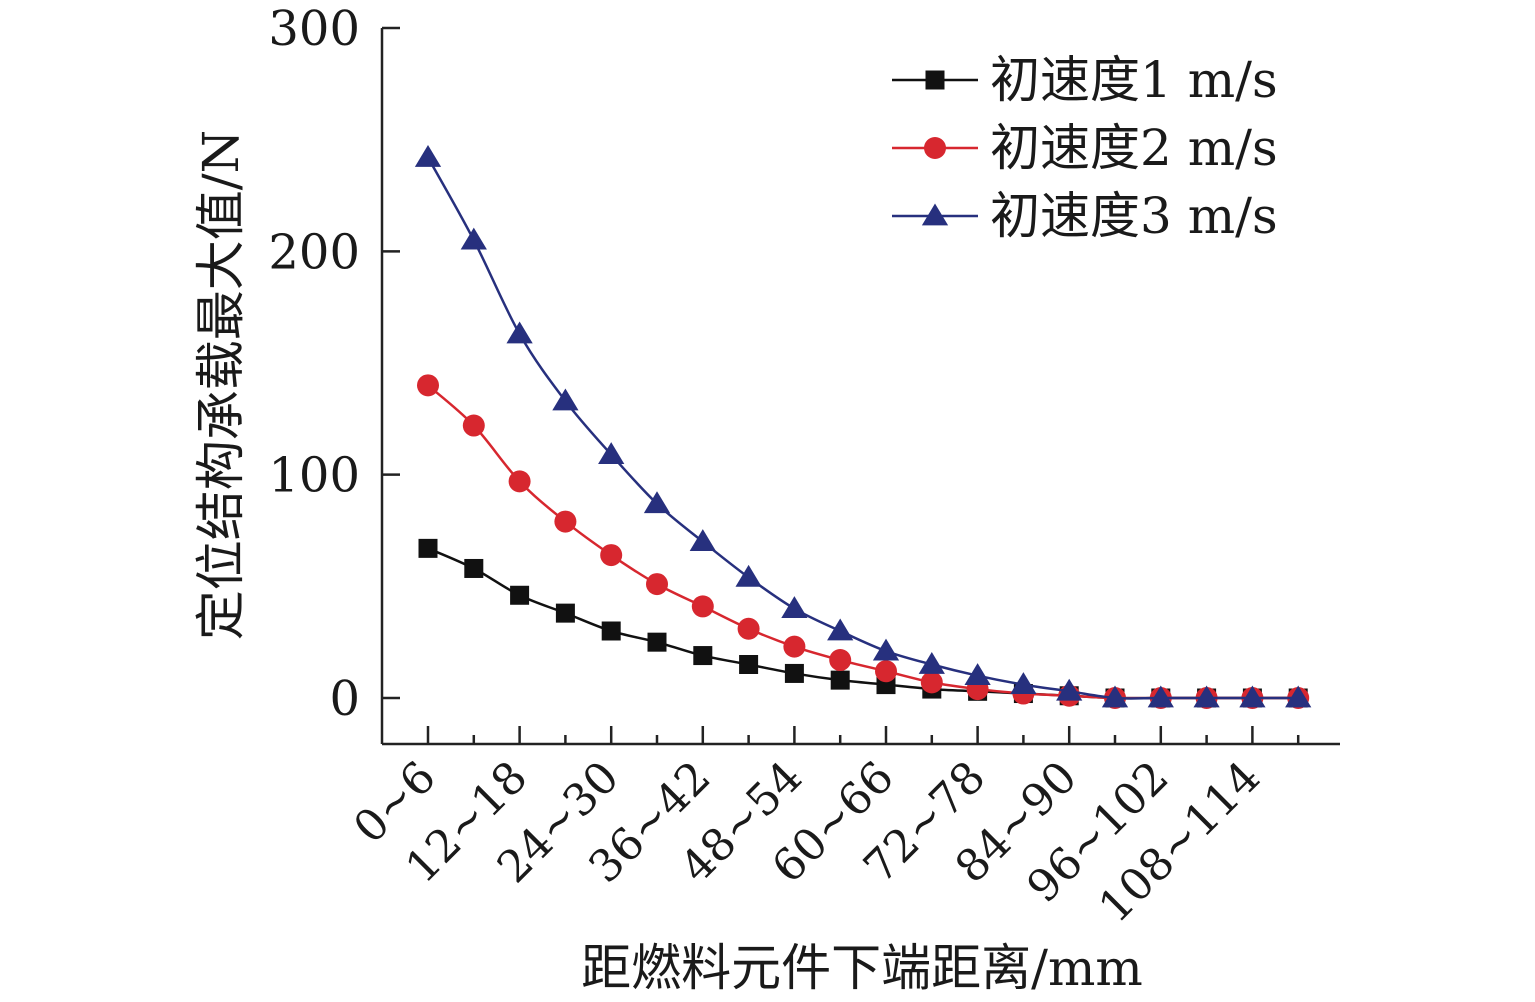 Image resolution: width=1535 pixels, height=1002 pixels. I want to click on legend-item: 初速度1 m/s, so click(1085, 80).